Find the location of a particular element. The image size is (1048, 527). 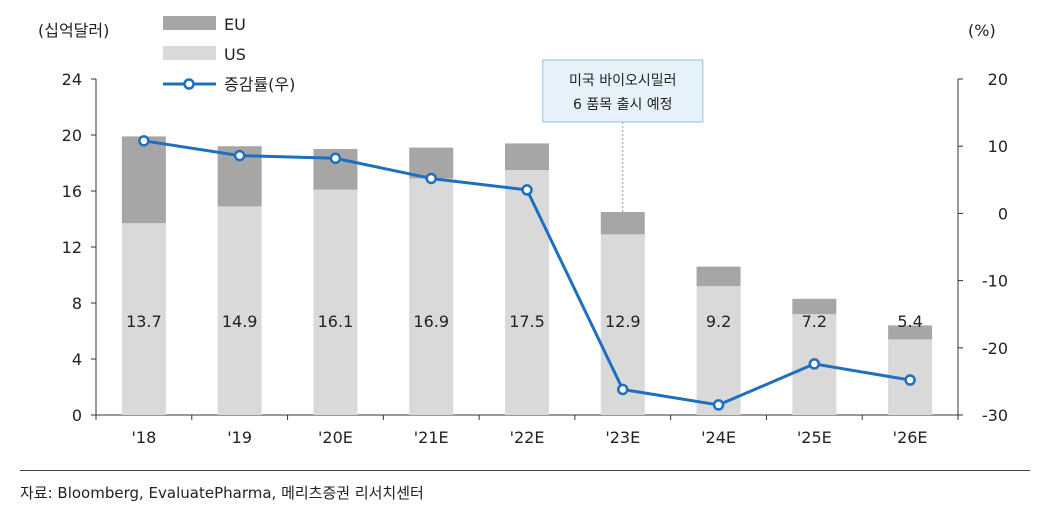

x-tick-label: '24E is located at coordinates (718, 437).